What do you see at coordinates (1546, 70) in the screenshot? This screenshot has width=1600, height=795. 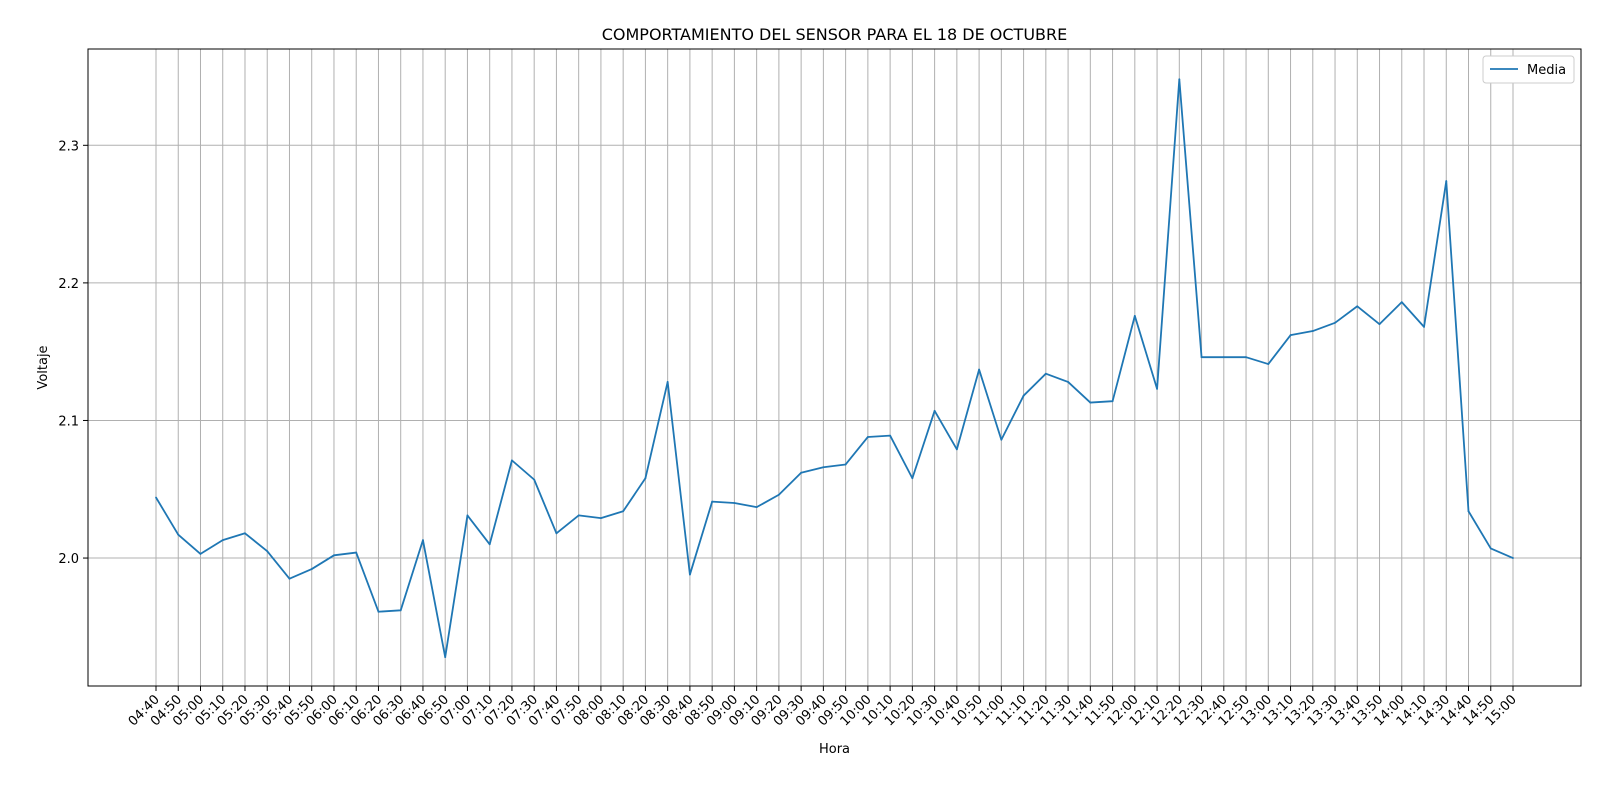 I see `legend-label-media: Media` at bounding box center [1546, 70].